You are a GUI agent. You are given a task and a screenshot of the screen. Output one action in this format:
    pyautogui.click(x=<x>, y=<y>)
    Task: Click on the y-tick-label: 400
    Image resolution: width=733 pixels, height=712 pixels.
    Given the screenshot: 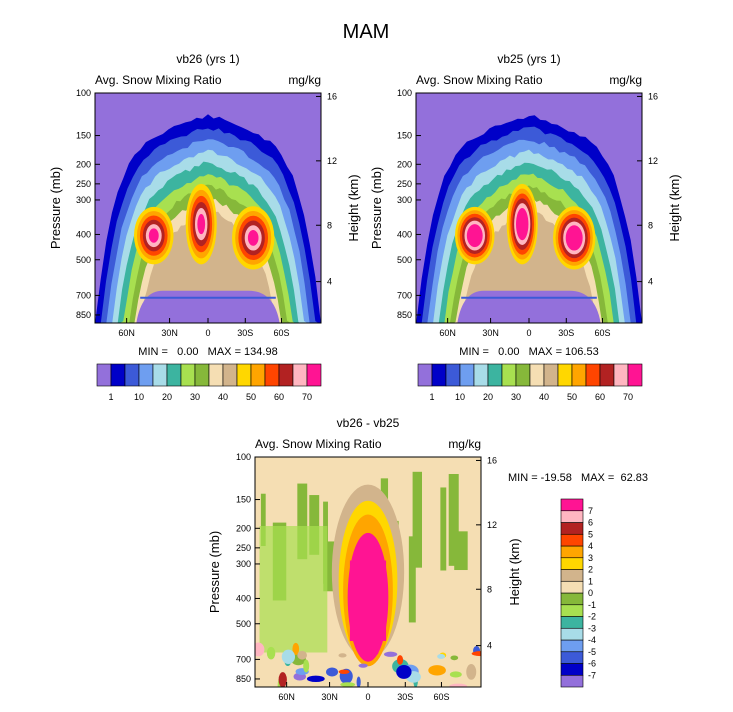 What is the action you would take?
    pyautogui.click(x=404, y=234)
    